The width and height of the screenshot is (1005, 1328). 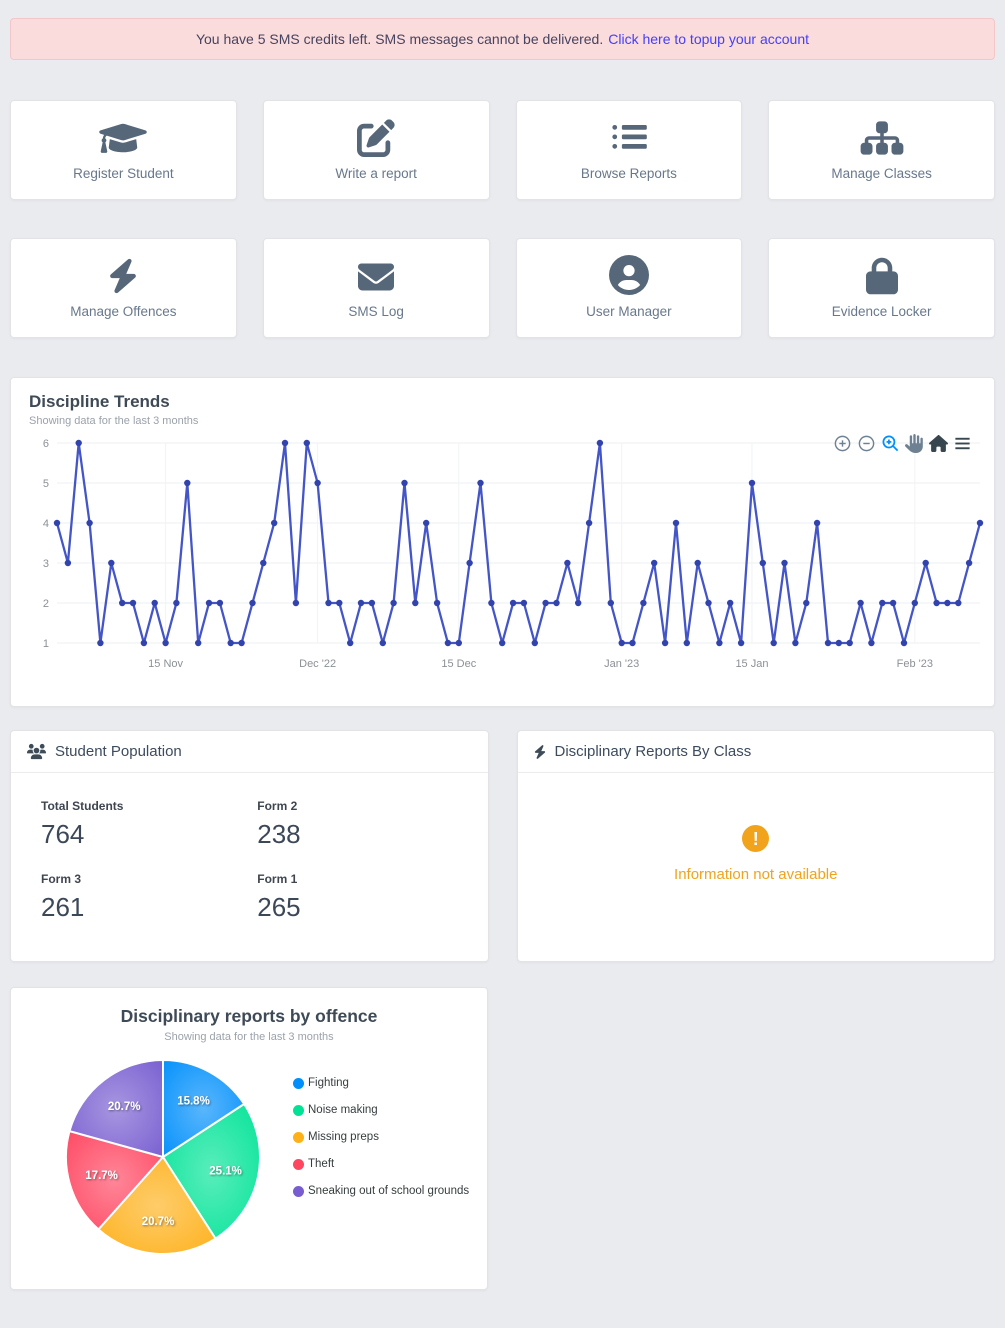 What do you see at coordinates (116, 1108) in the screenshot?
I see `pie-slice-sneaking-out-of-school-grounds` at bounding box center [116, 1108].